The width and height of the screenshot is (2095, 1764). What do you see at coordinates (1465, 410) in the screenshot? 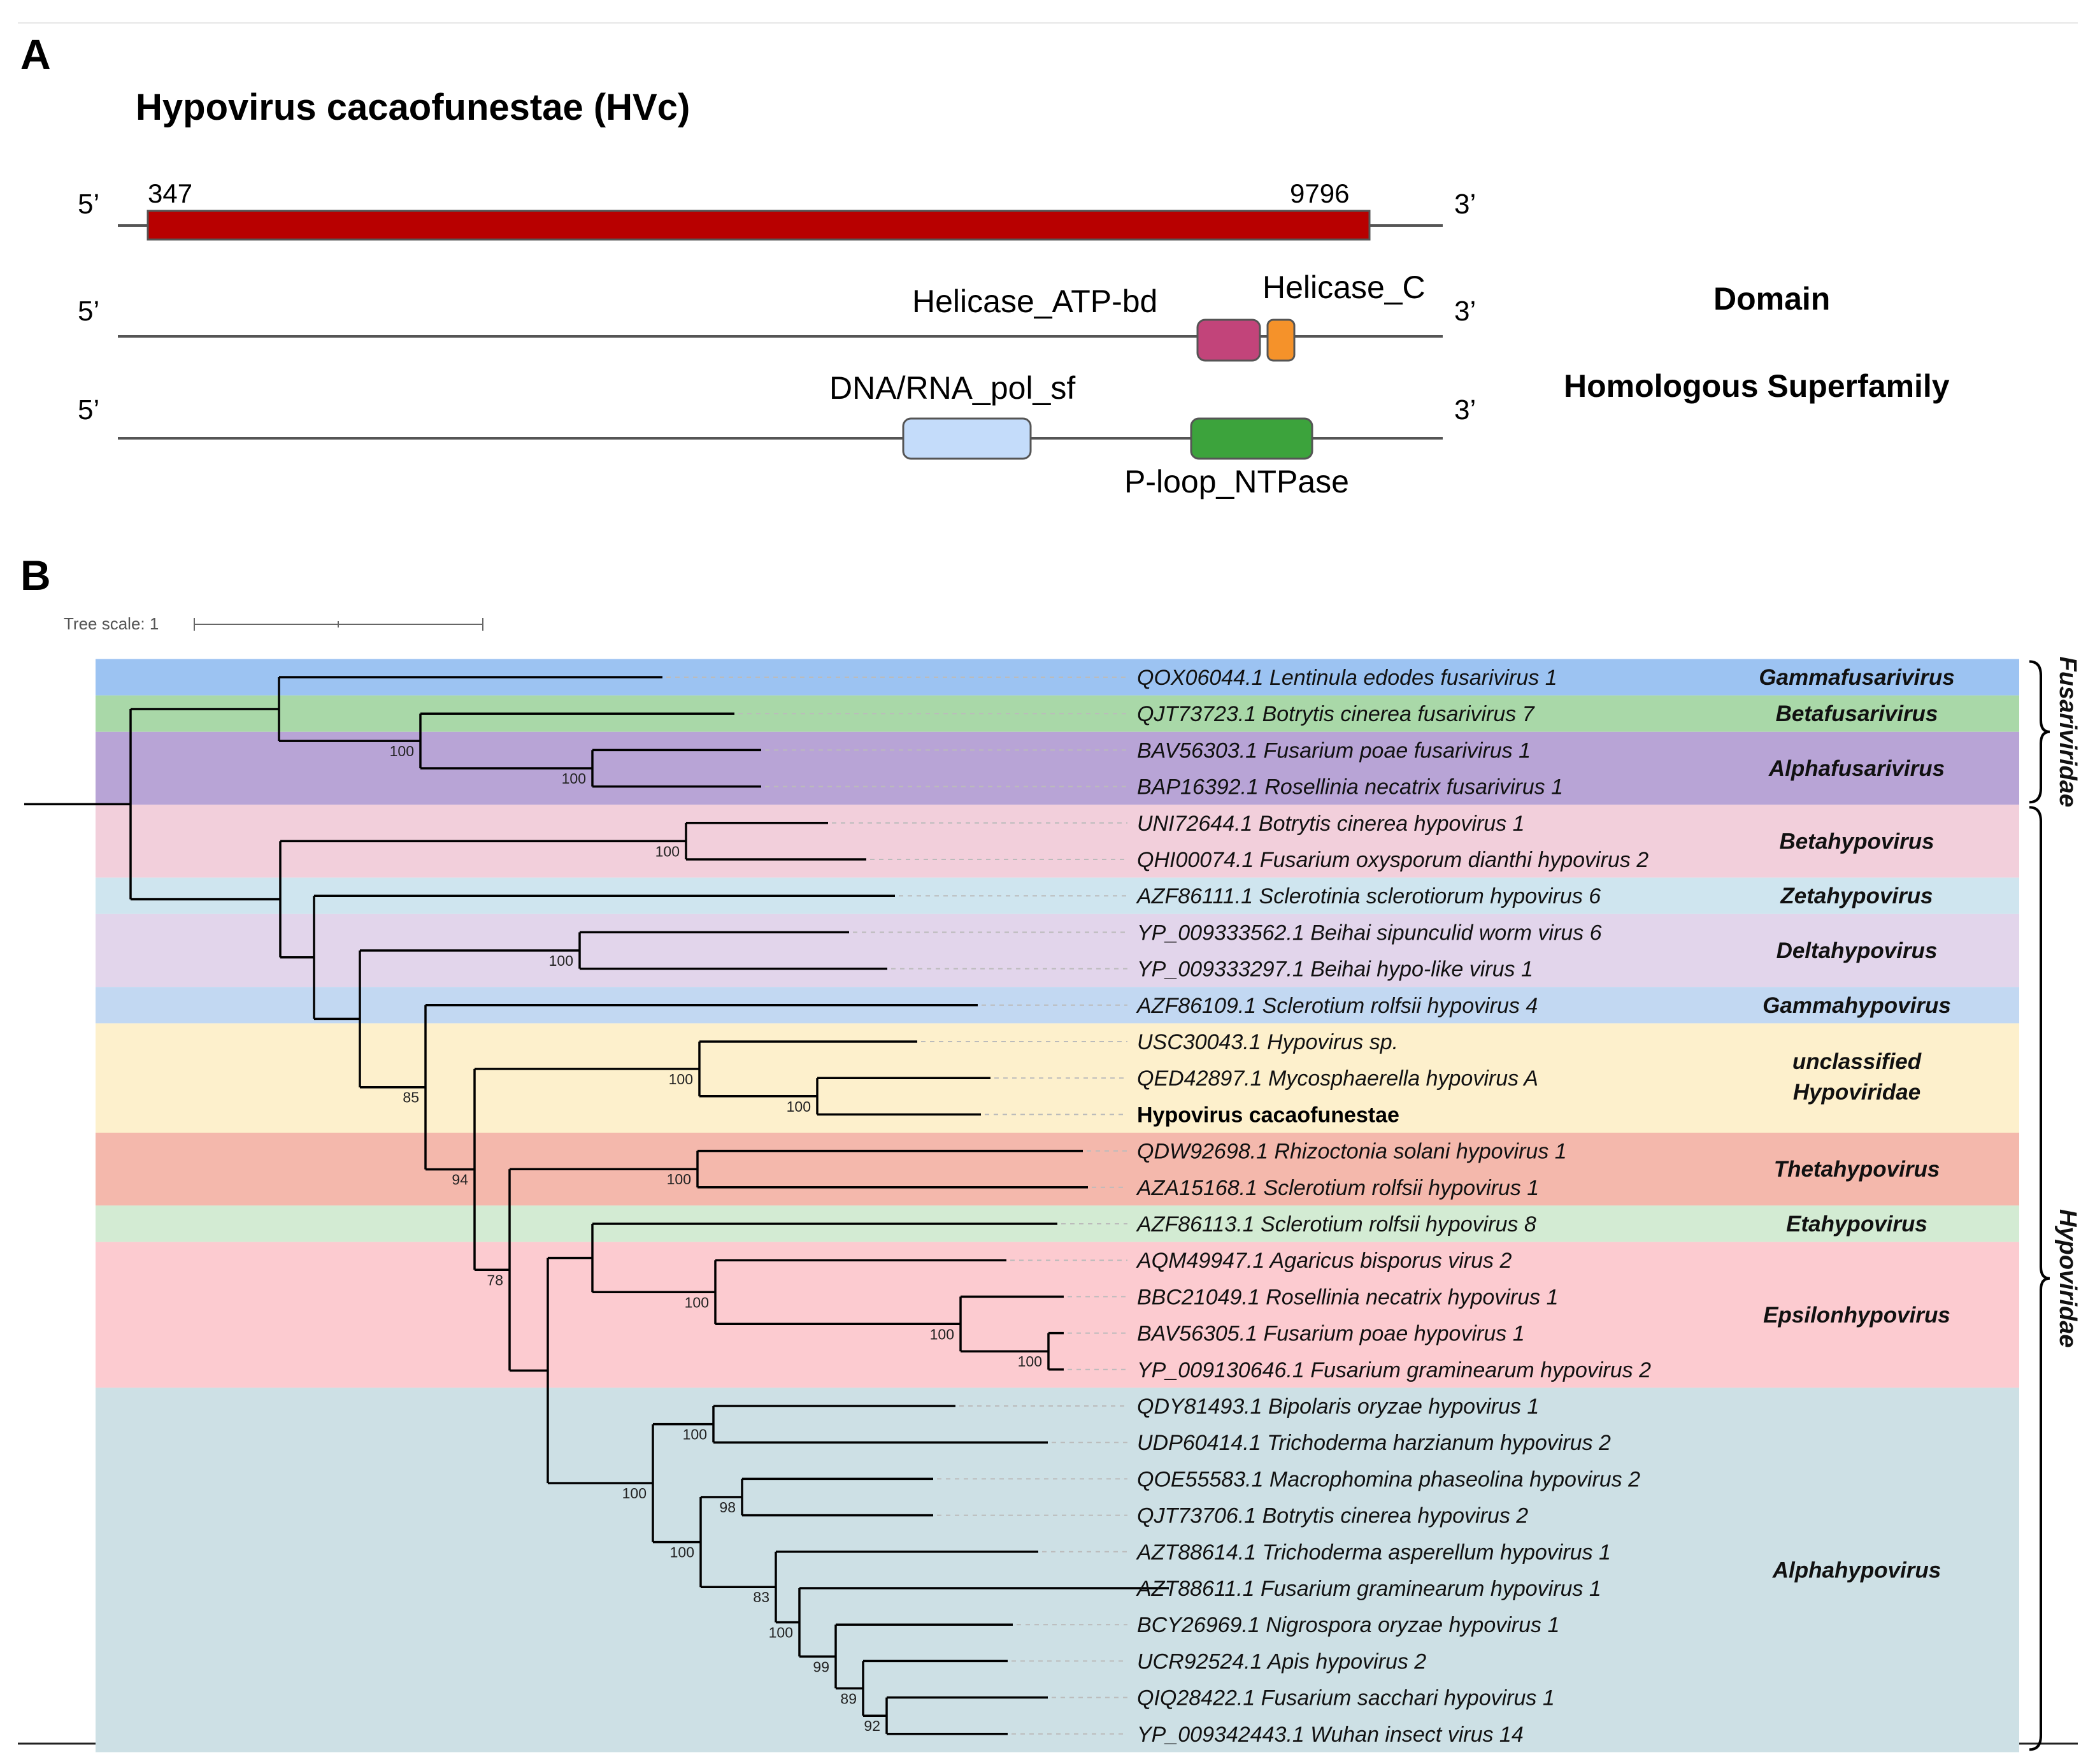
I see `superfamily-3prime: 3’` at bounding box center [1465, 410].